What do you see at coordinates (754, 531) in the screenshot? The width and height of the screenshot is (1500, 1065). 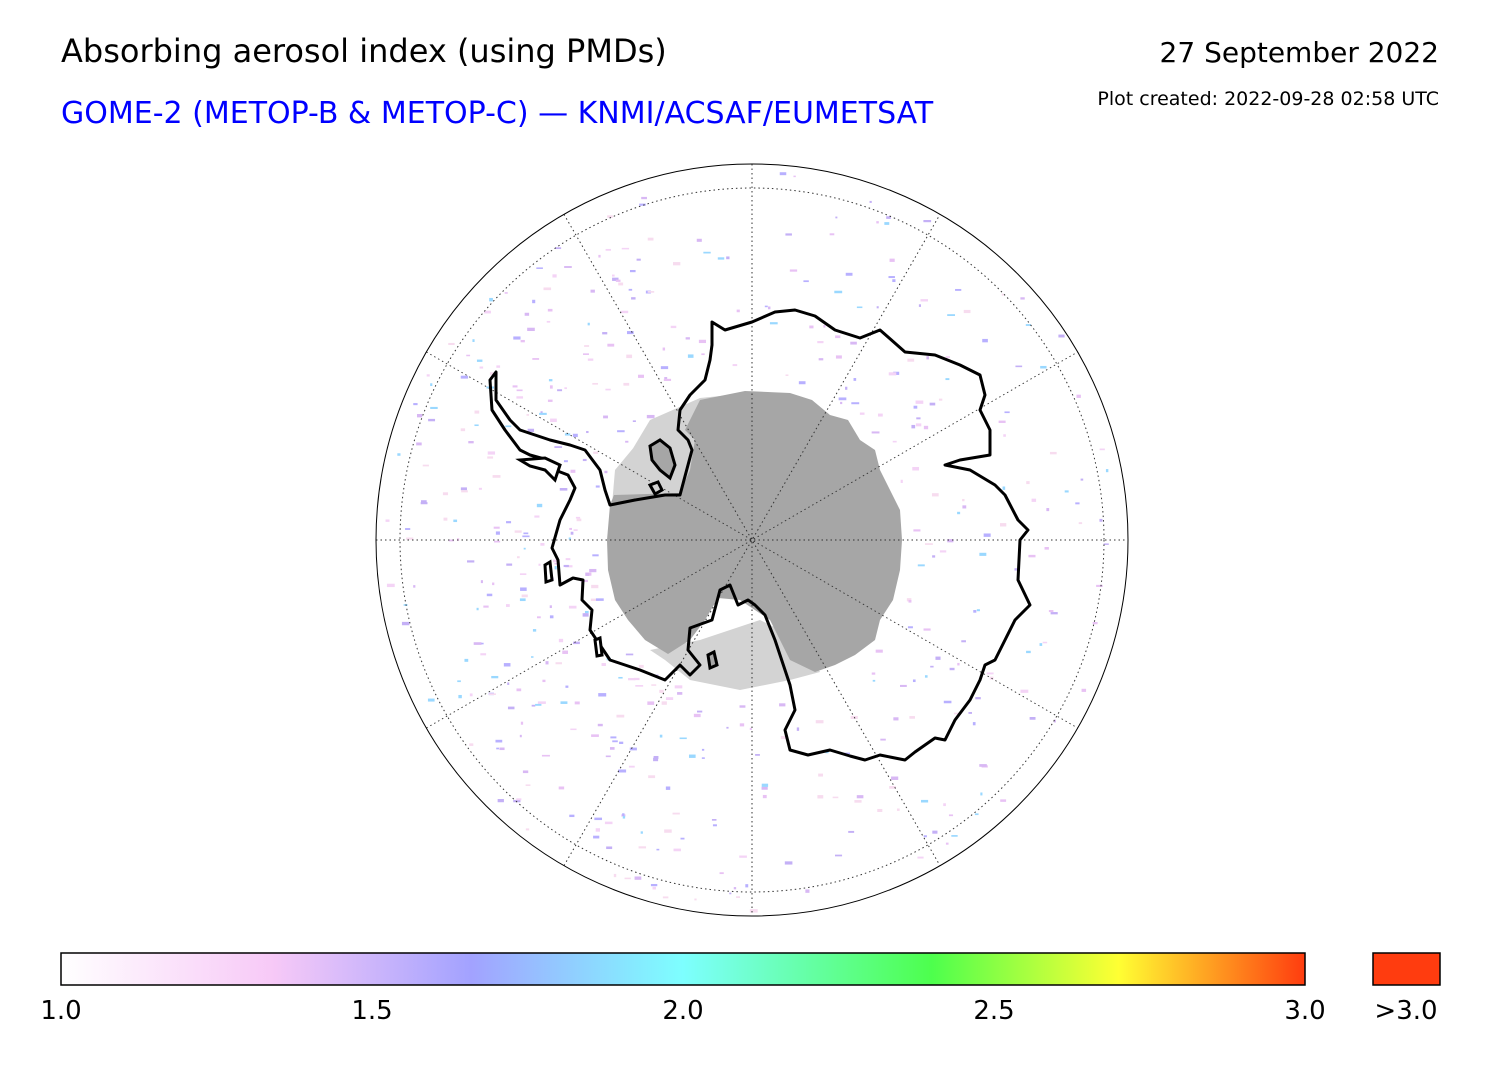 I see `no-data-region-dark` at bounding box center [754, 531].